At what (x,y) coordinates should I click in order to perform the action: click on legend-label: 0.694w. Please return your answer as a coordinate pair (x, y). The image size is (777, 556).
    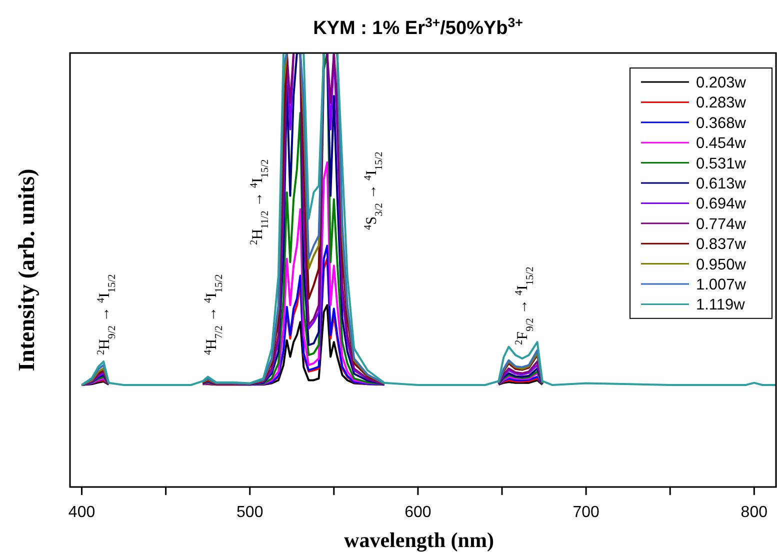
    Looking at the image, I should click on (721, 204).